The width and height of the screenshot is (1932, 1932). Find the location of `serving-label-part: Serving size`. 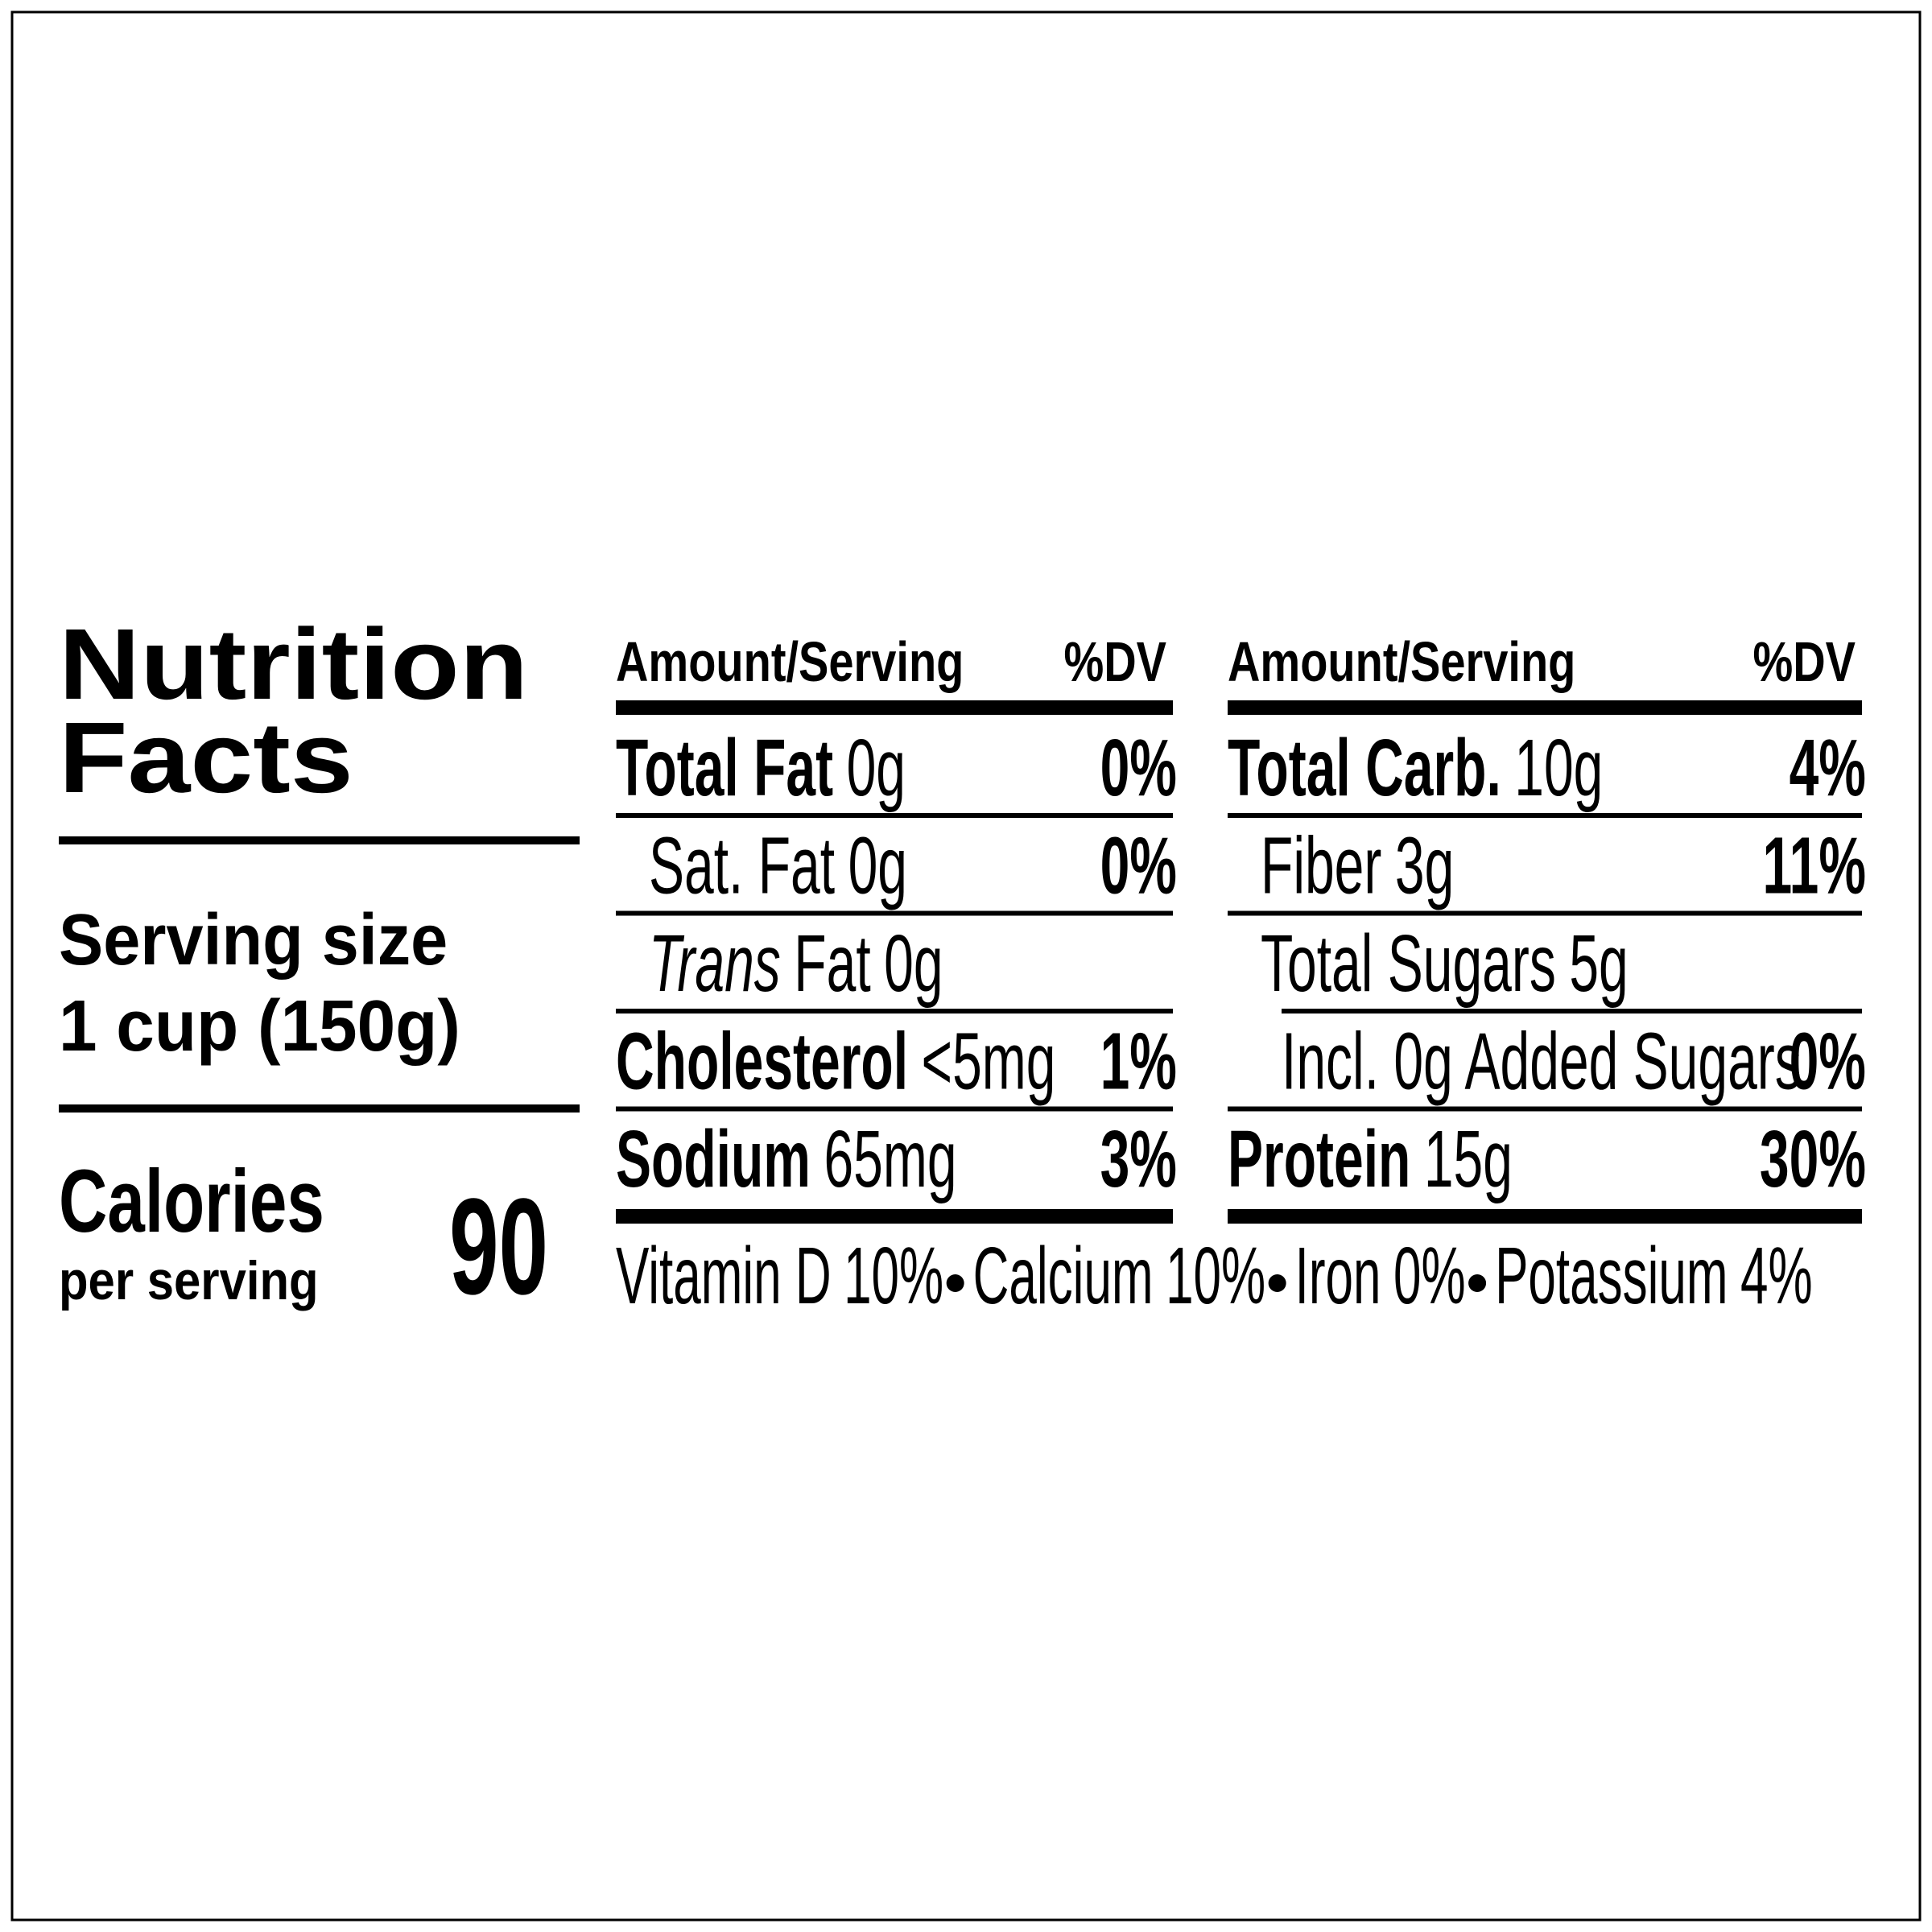

serving-label-part: Serving size is located at coordinates (253, 940).